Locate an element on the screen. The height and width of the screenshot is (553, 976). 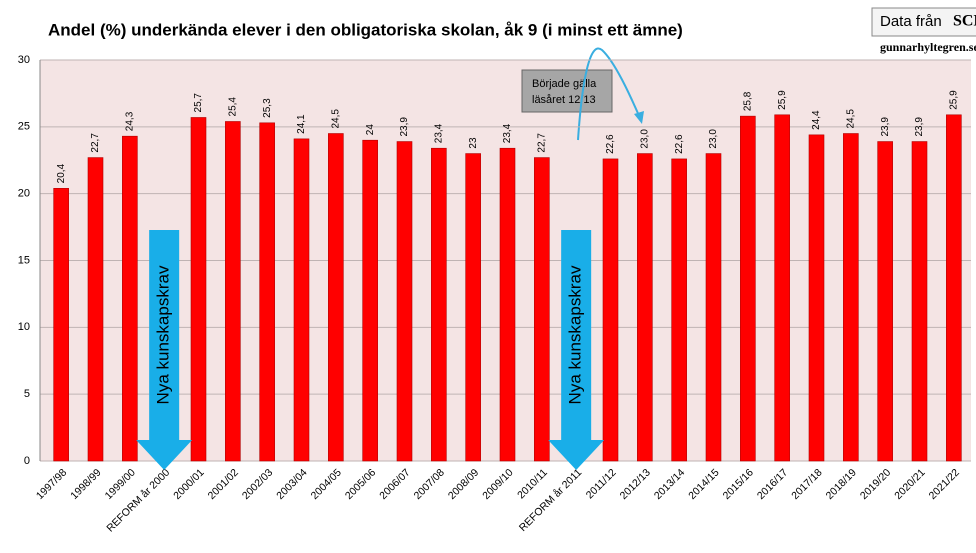
value-label: 25,8 is located at coordinates (747, 101).